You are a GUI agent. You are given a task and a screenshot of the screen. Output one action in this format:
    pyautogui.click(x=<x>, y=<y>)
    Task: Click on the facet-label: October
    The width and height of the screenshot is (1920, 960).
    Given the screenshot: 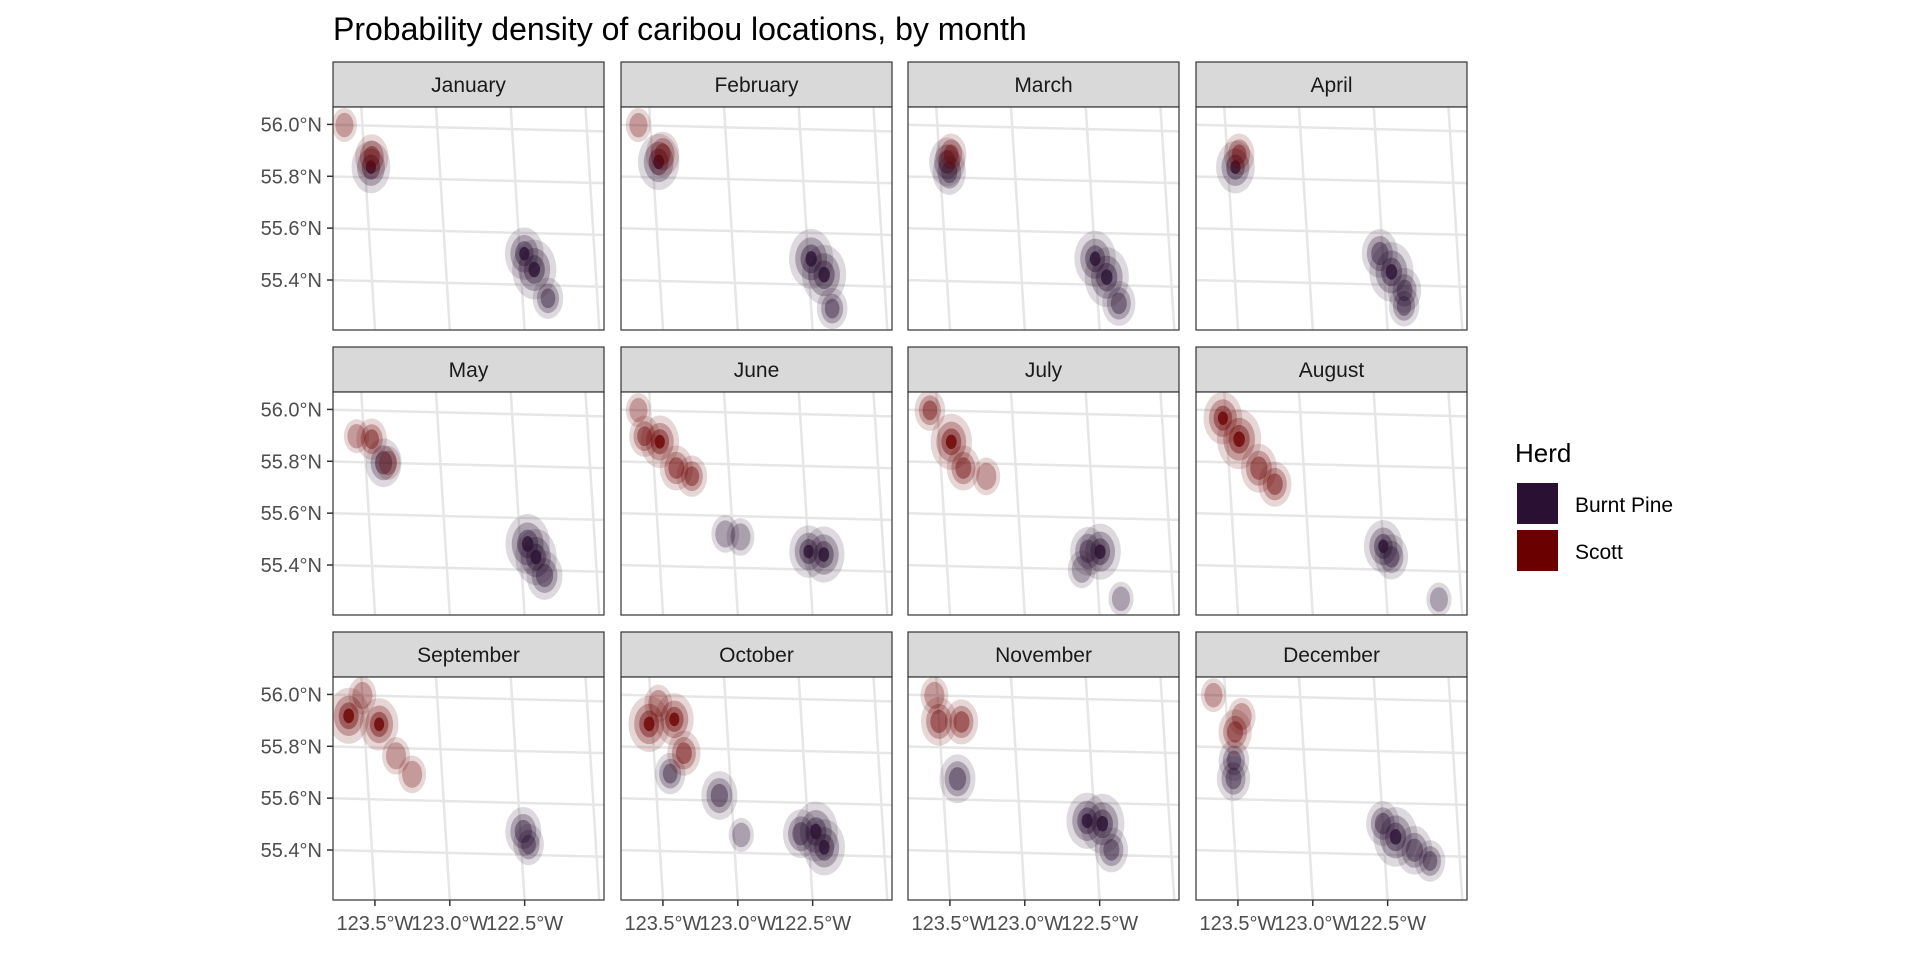 What is the action you would take?
    pyautogui.click(x=756, y=655)
    